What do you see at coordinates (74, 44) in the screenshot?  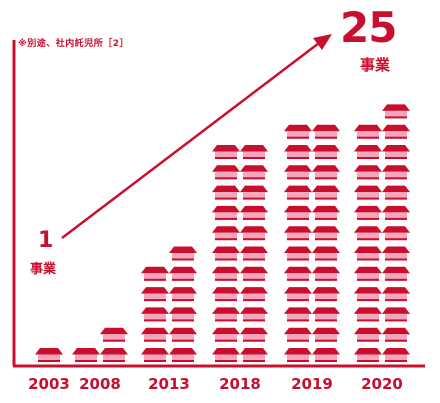 I see `footnote: ※別途、社内託児所［2］` at bounding box center [74, 44].